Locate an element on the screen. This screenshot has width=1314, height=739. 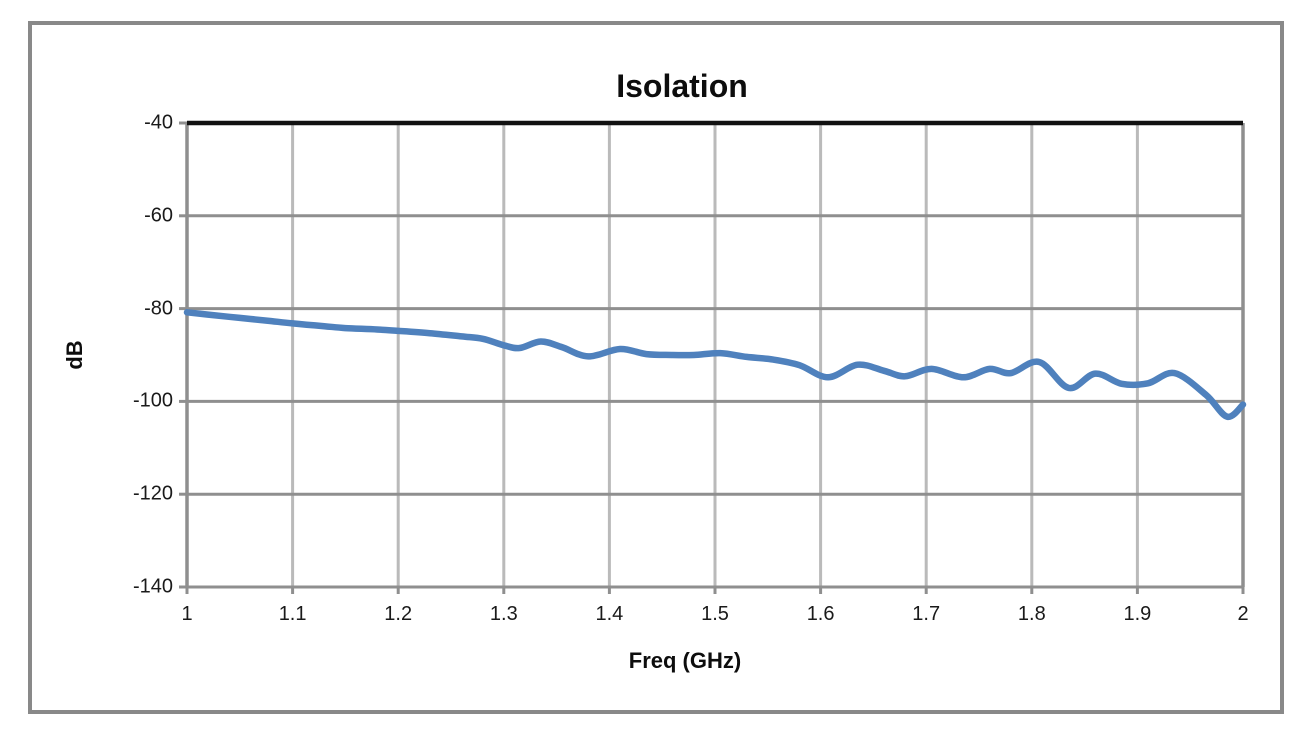
y-tick-label: -140 is located at coordinates (152, 586).